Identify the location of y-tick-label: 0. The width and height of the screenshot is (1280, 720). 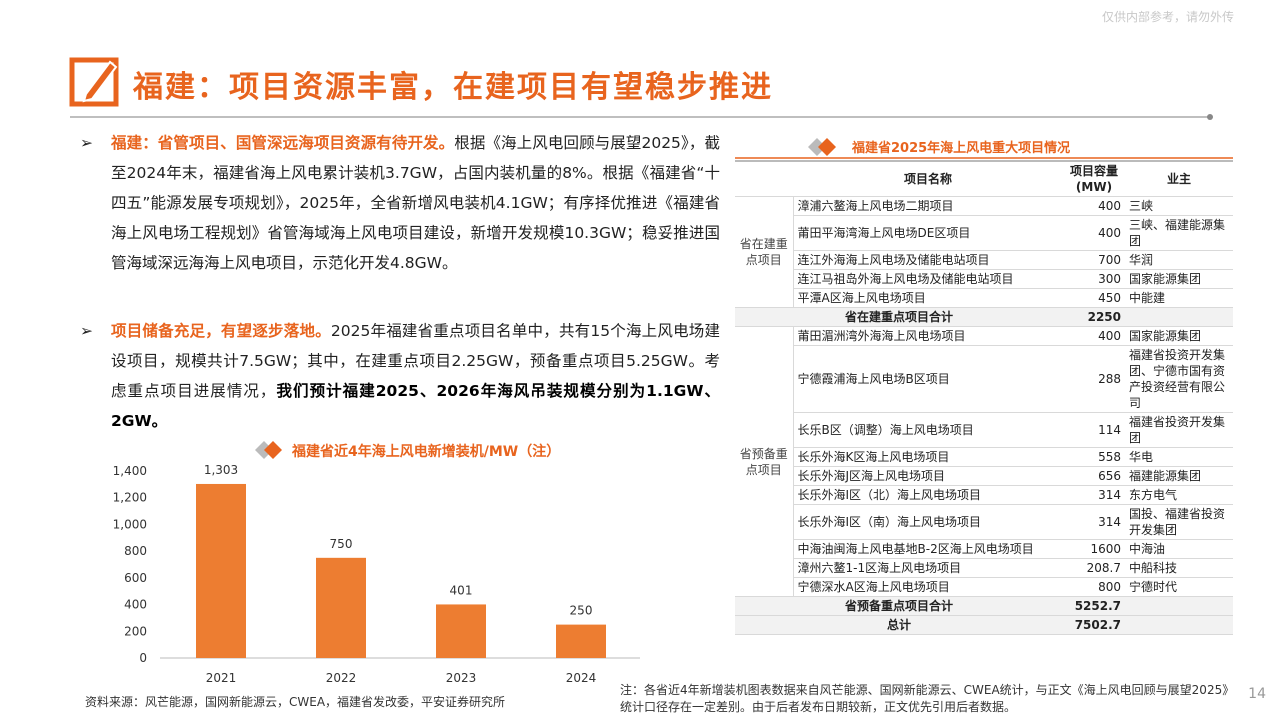
(143, 658).